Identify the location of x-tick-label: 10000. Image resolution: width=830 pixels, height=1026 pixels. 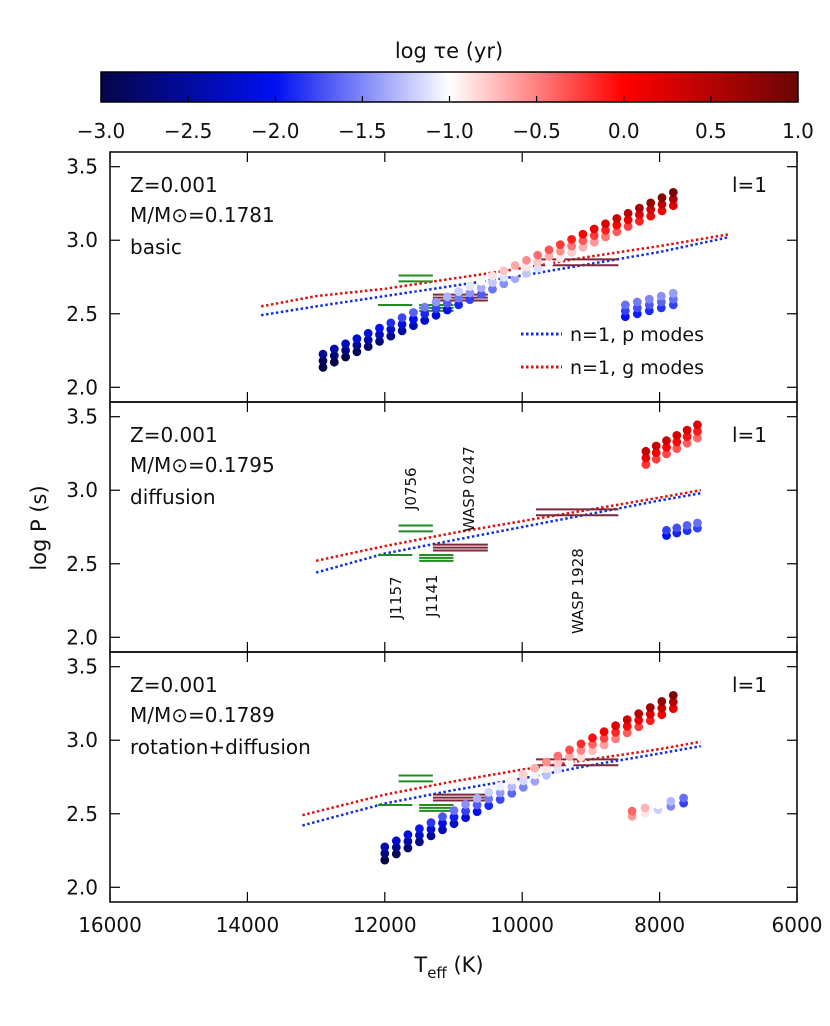
(522, 925).